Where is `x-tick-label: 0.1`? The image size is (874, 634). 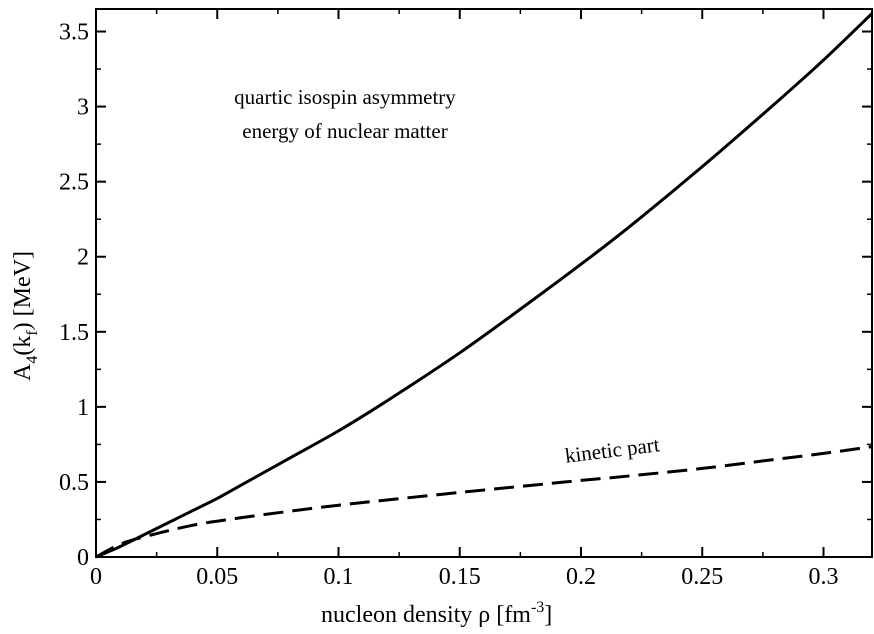
x-tick-label: 0.1 is located at coordinates (339, 577).